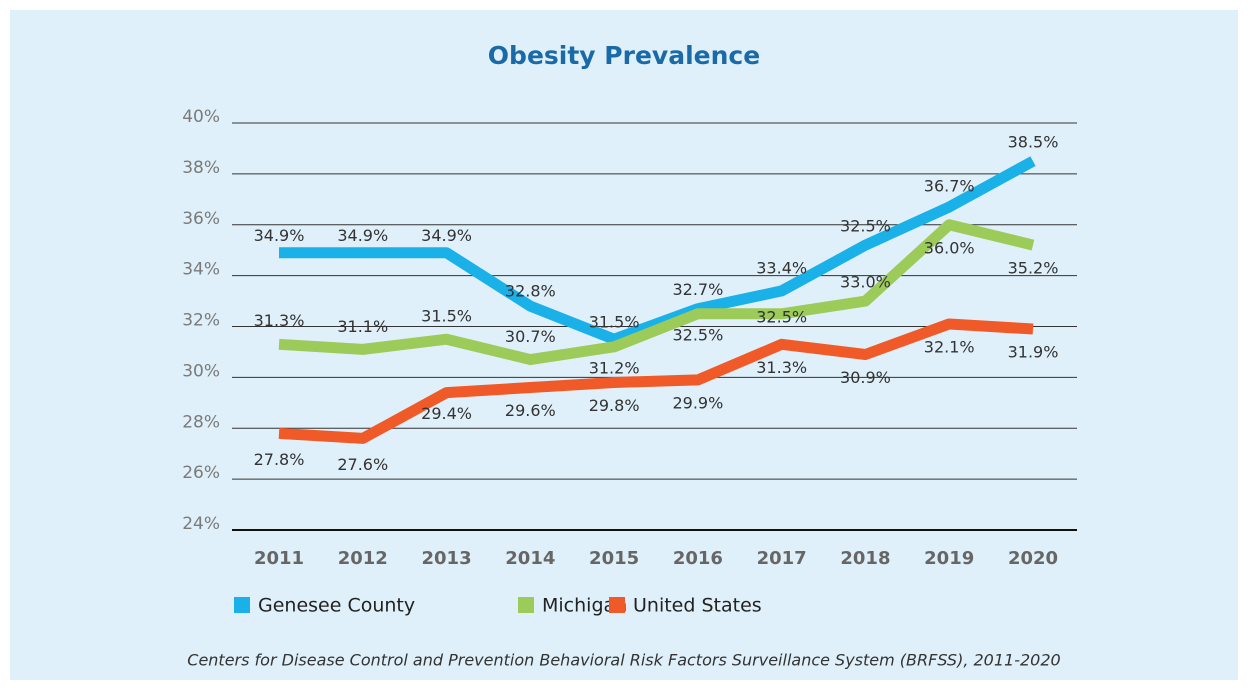  Describe the element at coordinates (781, 267) in the screenshot. I see `data-label: 33.4%` at that location.